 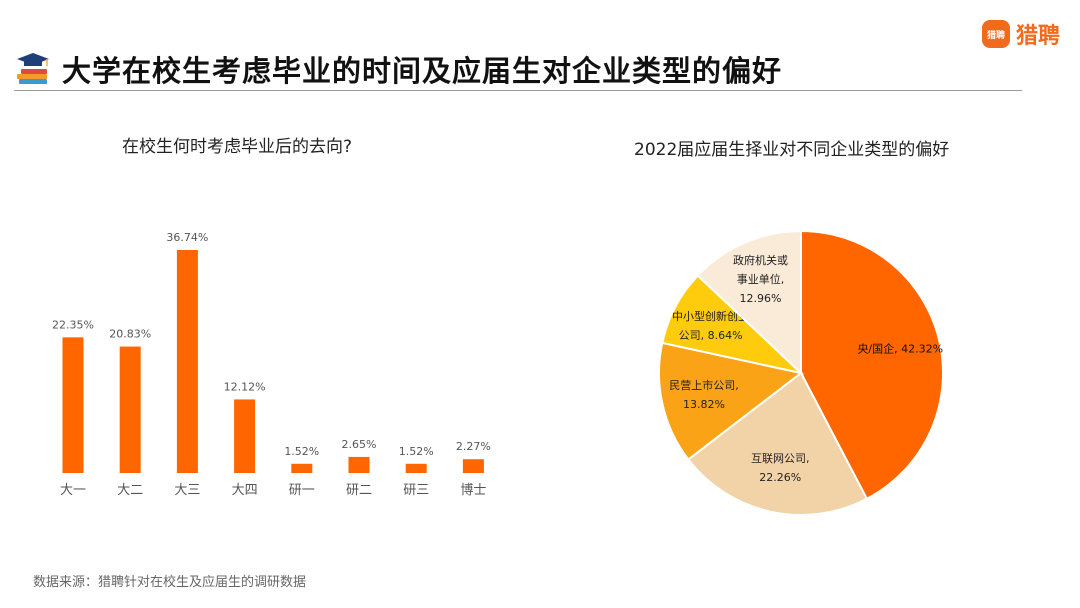 What do you see at coordinates (780, 468) in the screenshot?
I see `pie-slice-label: 互联网公司, 22.26%` at bounding box center [780, 468].